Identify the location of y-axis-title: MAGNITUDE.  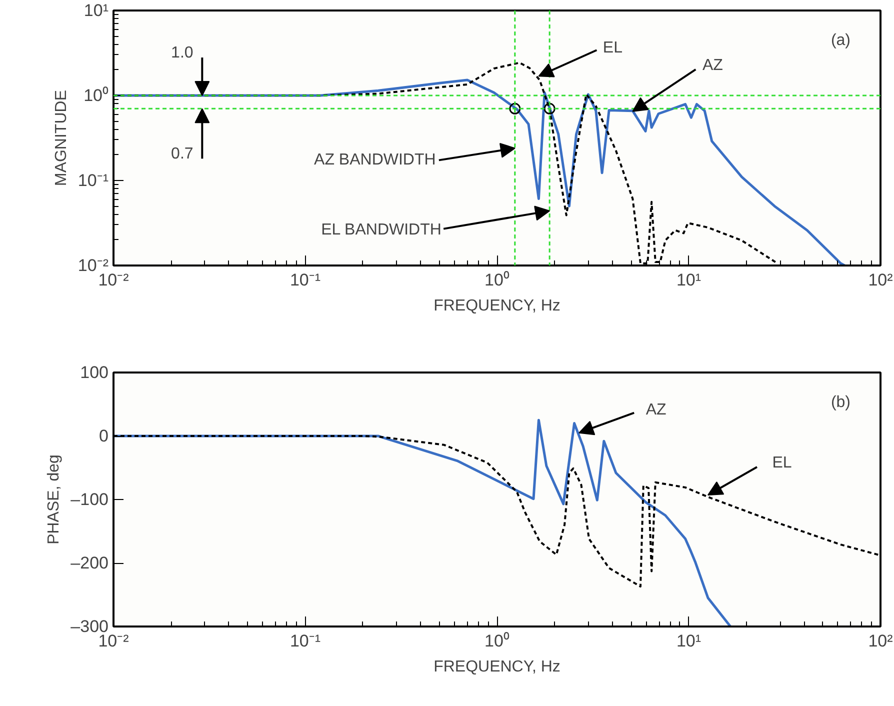
(61, 138).